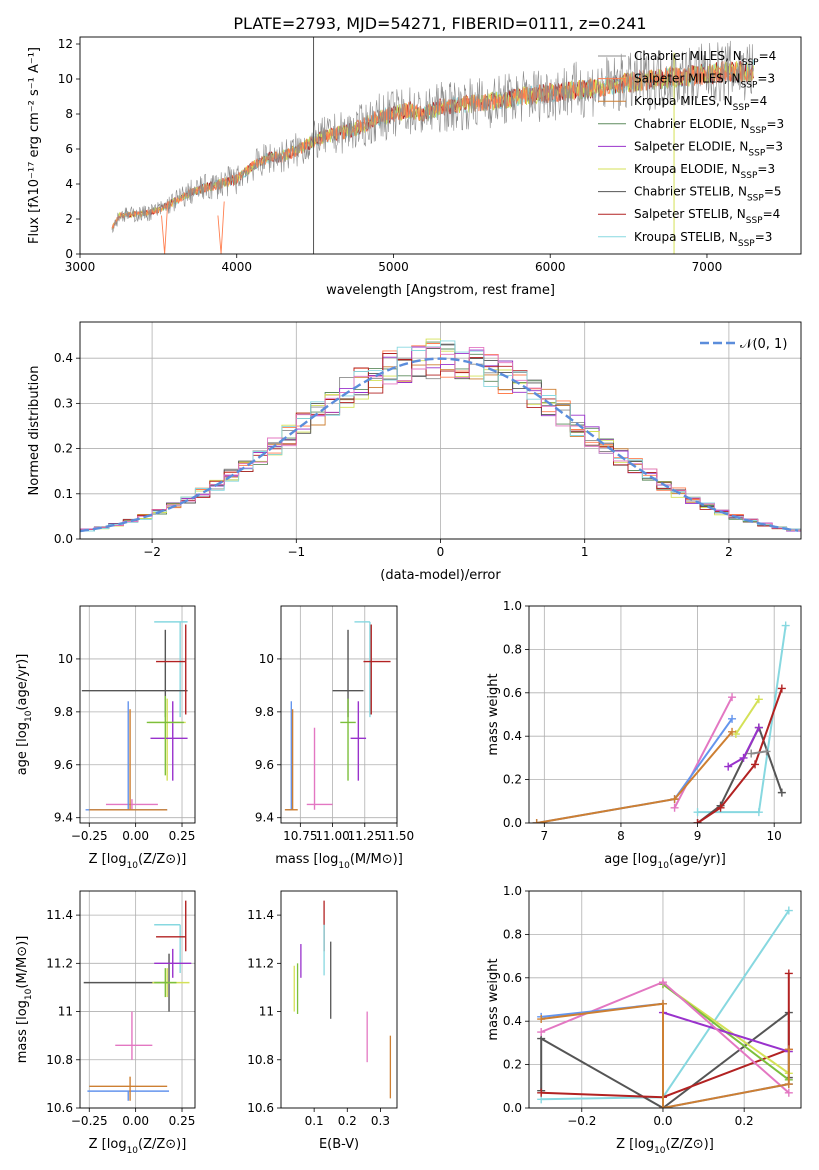 This screenshot has width=819, height=1170. I want to click on x-tick-label: 10, so click(774, 836).